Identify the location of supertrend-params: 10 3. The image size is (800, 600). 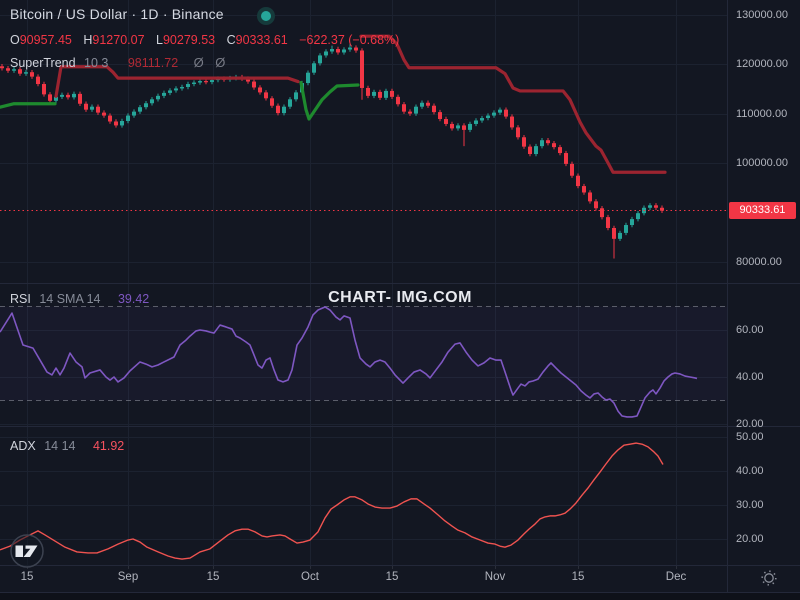
(96, 63).